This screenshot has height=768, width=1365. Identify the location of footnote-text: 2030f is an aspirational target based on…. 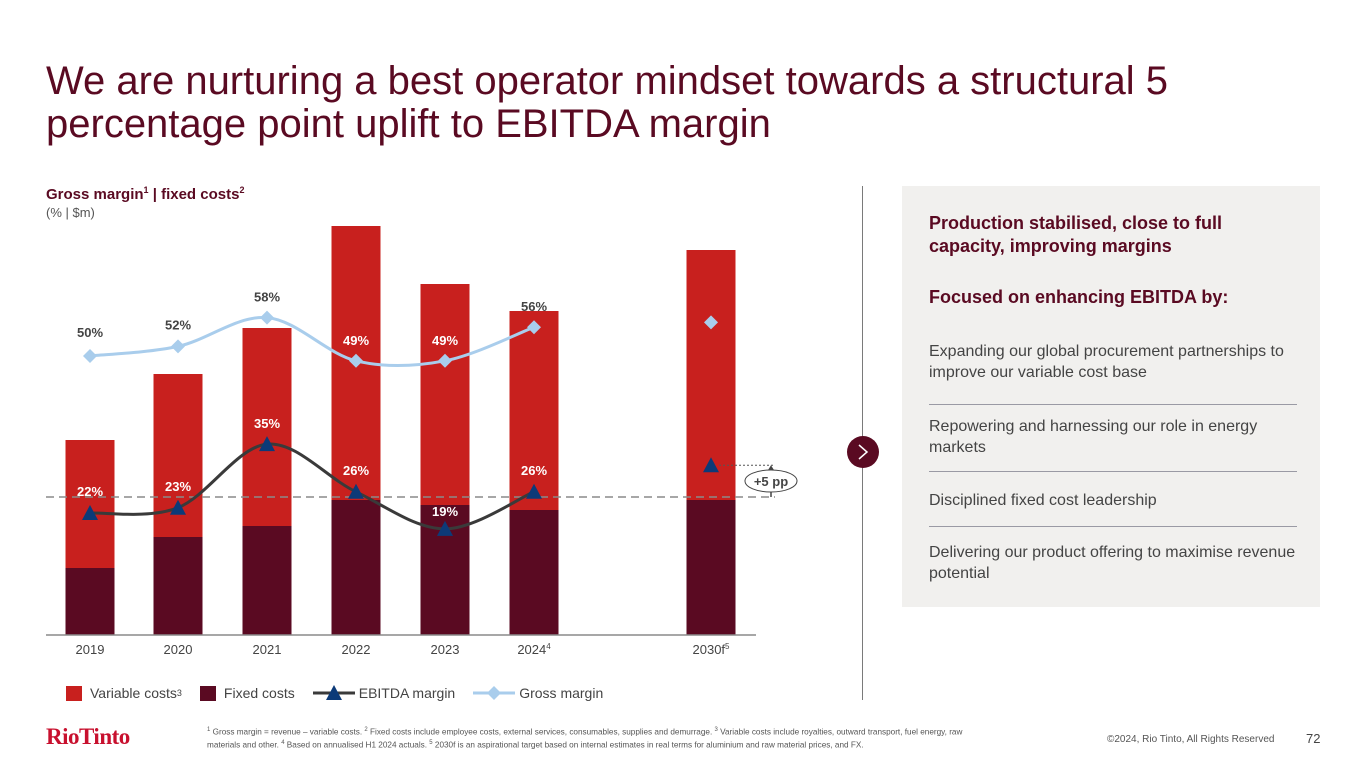
(648, 745).